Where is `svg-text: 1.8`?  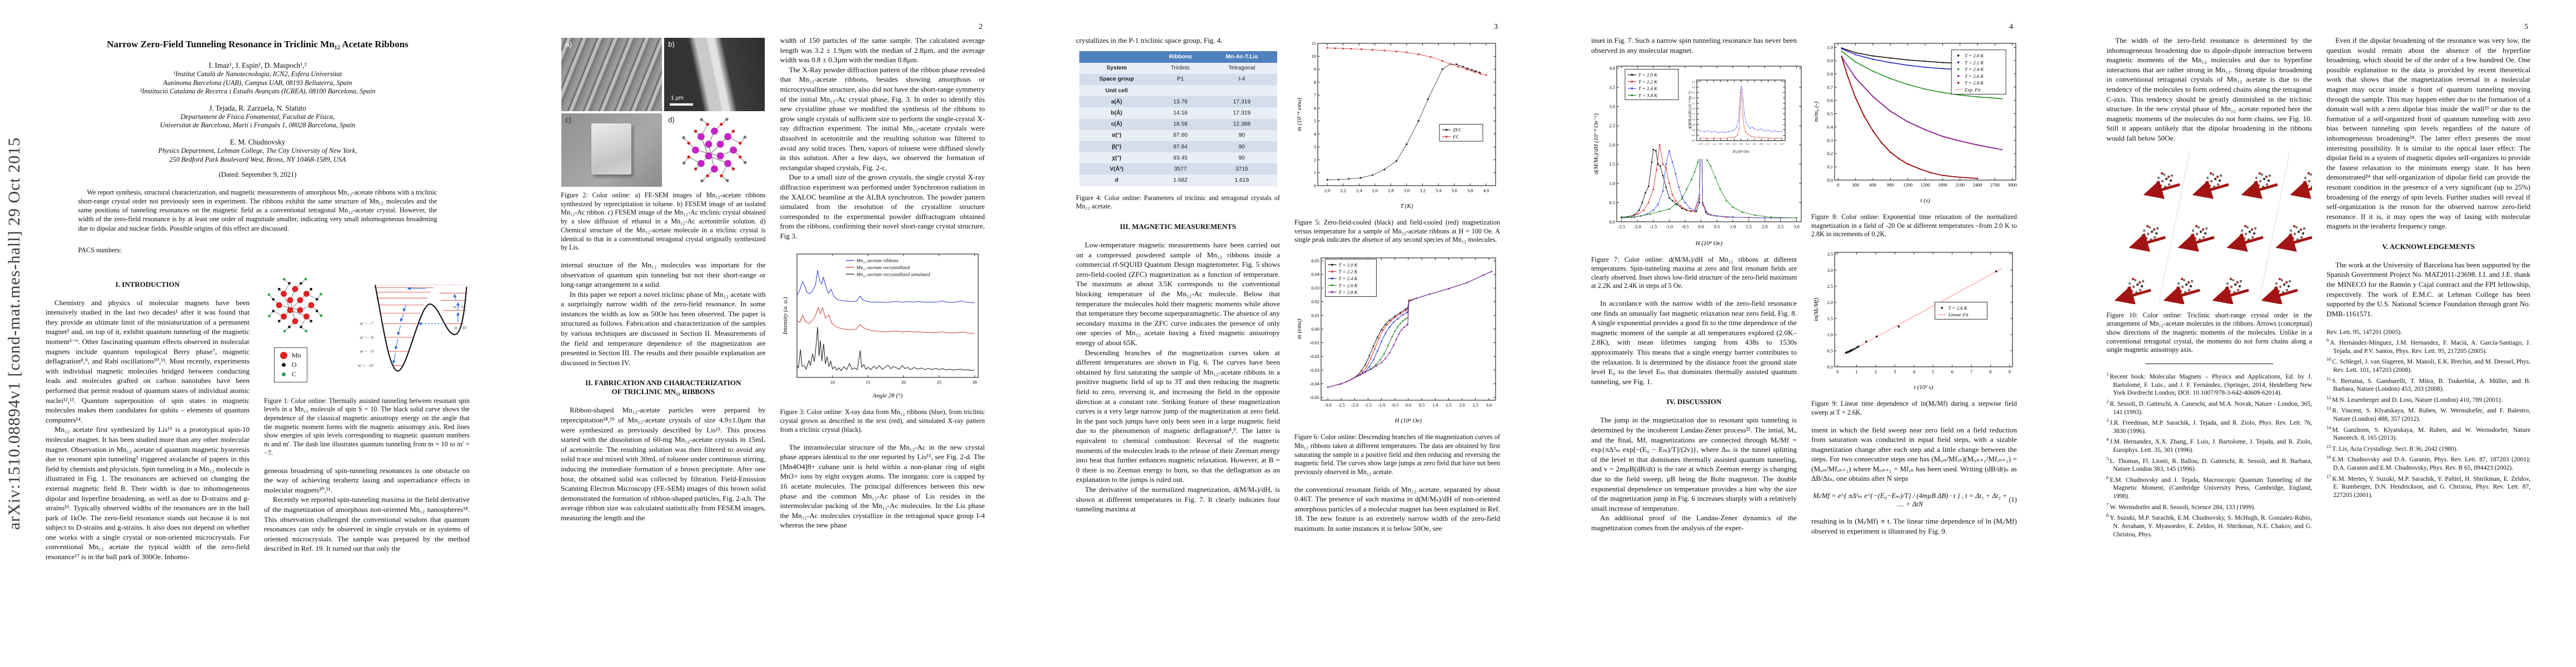 svg-text: 1.8 is located at coordinates (1693, 108).